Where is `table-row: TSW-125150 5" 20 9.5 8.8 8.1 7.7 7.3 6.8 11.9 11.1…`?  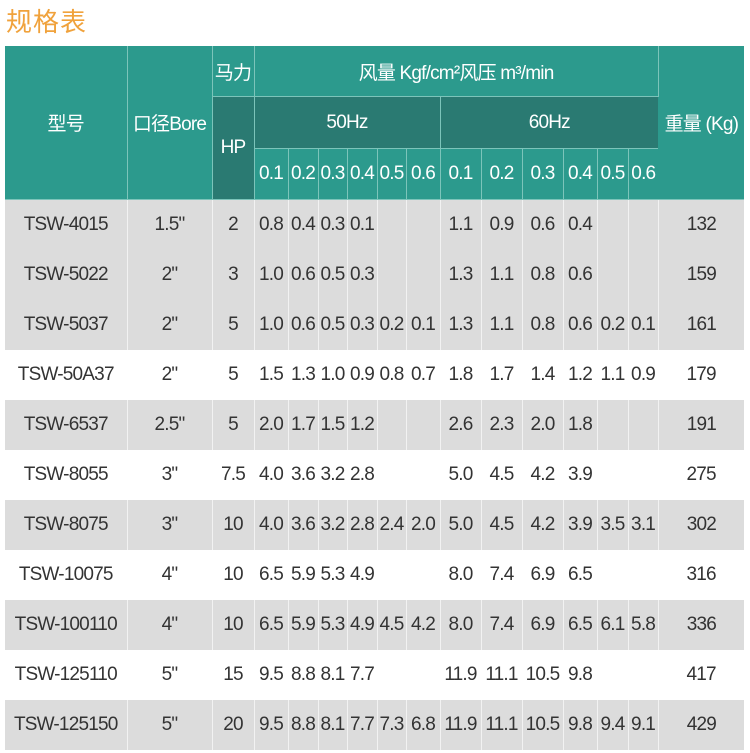 table-row: TSW-125150 5" 20 9.5 8.8 8.1 7.7 7.3 6.8 11.9 11.1… is located at coordinates (375, 725).